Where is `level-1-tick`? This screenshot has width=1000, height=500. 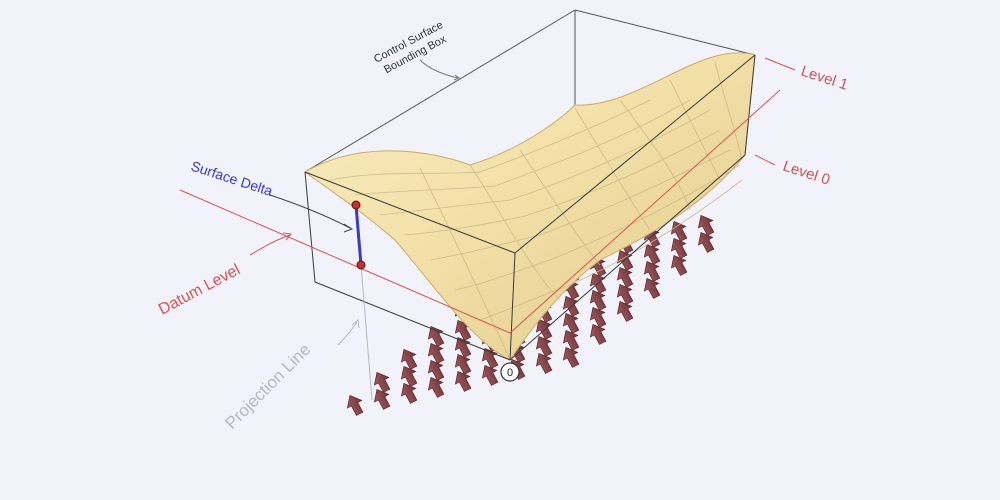
level-1-tick is located at coordinates (780, 64).